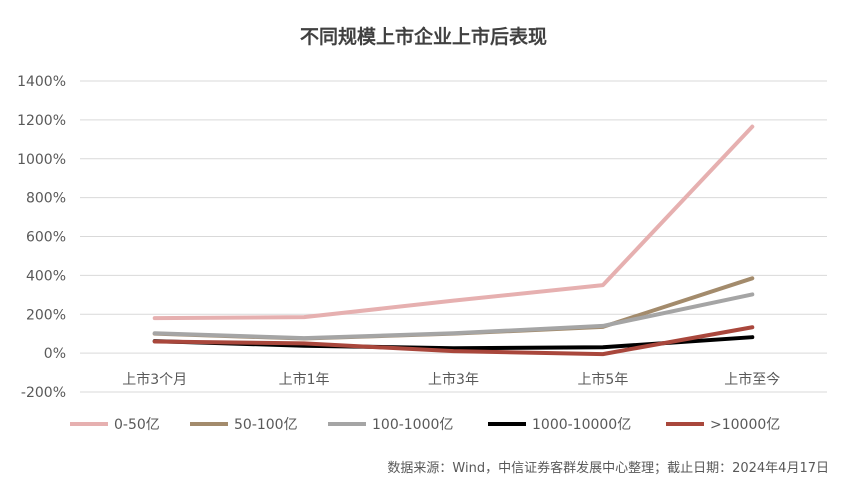 The height and width of the screenshot is (481, 847). I want to click on legend-label: 100-1000亿, so click(413, 425).